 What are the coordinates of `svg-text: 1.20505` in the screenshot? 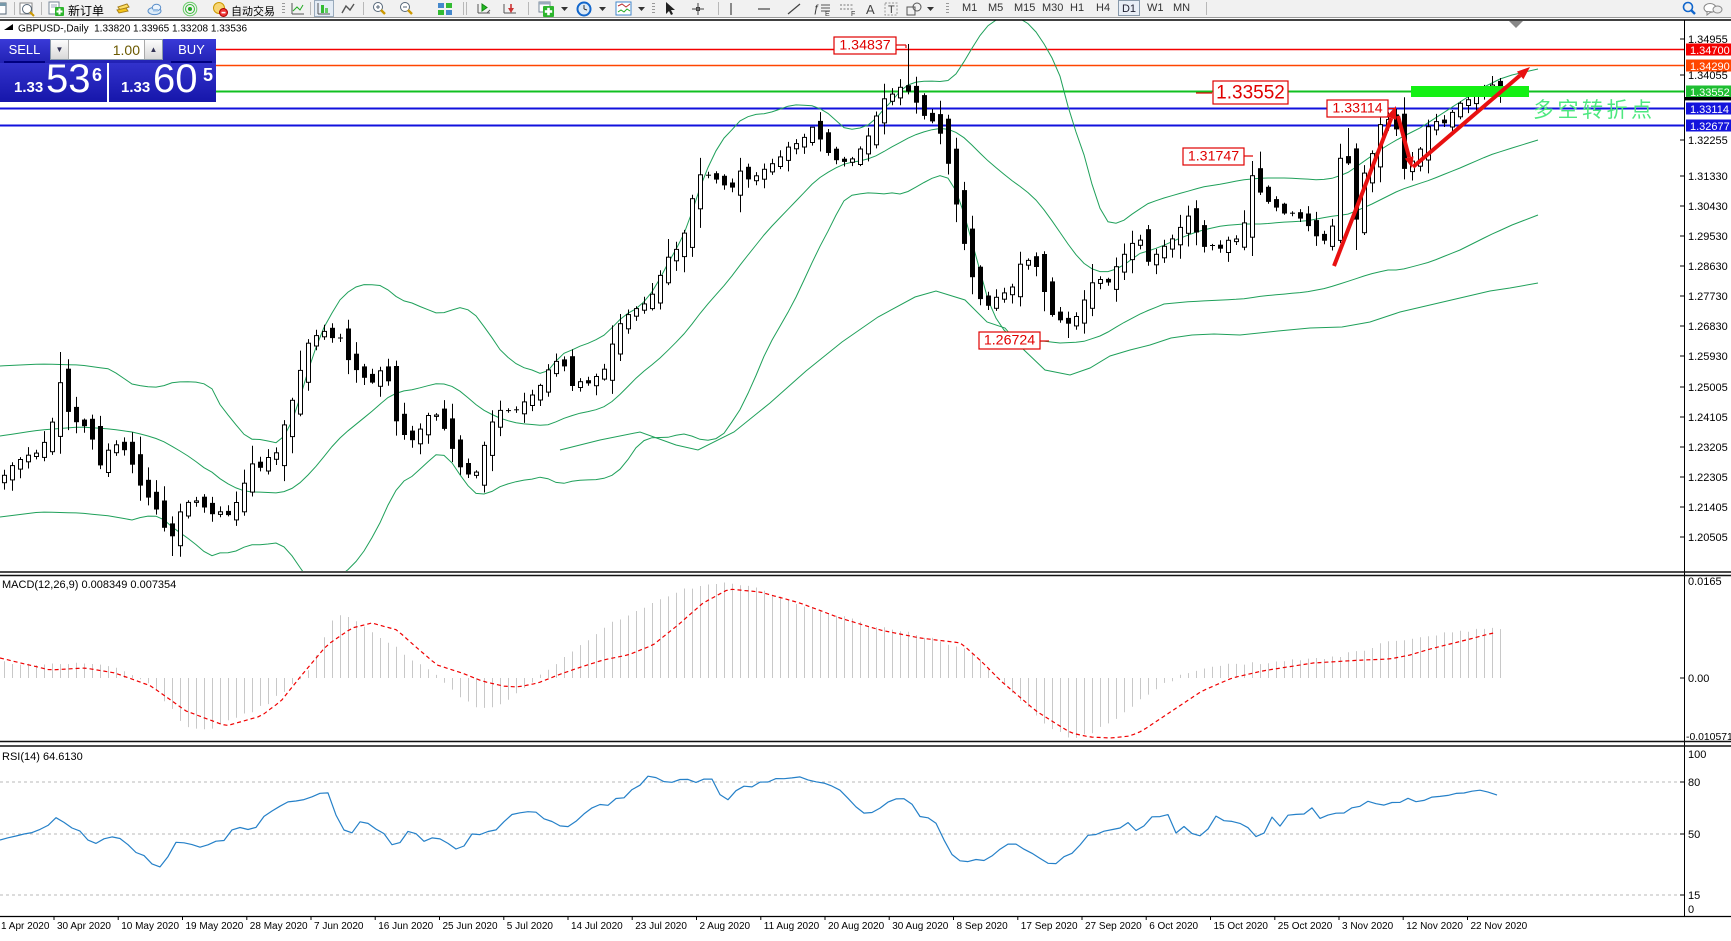 It's located at (1708, 538).